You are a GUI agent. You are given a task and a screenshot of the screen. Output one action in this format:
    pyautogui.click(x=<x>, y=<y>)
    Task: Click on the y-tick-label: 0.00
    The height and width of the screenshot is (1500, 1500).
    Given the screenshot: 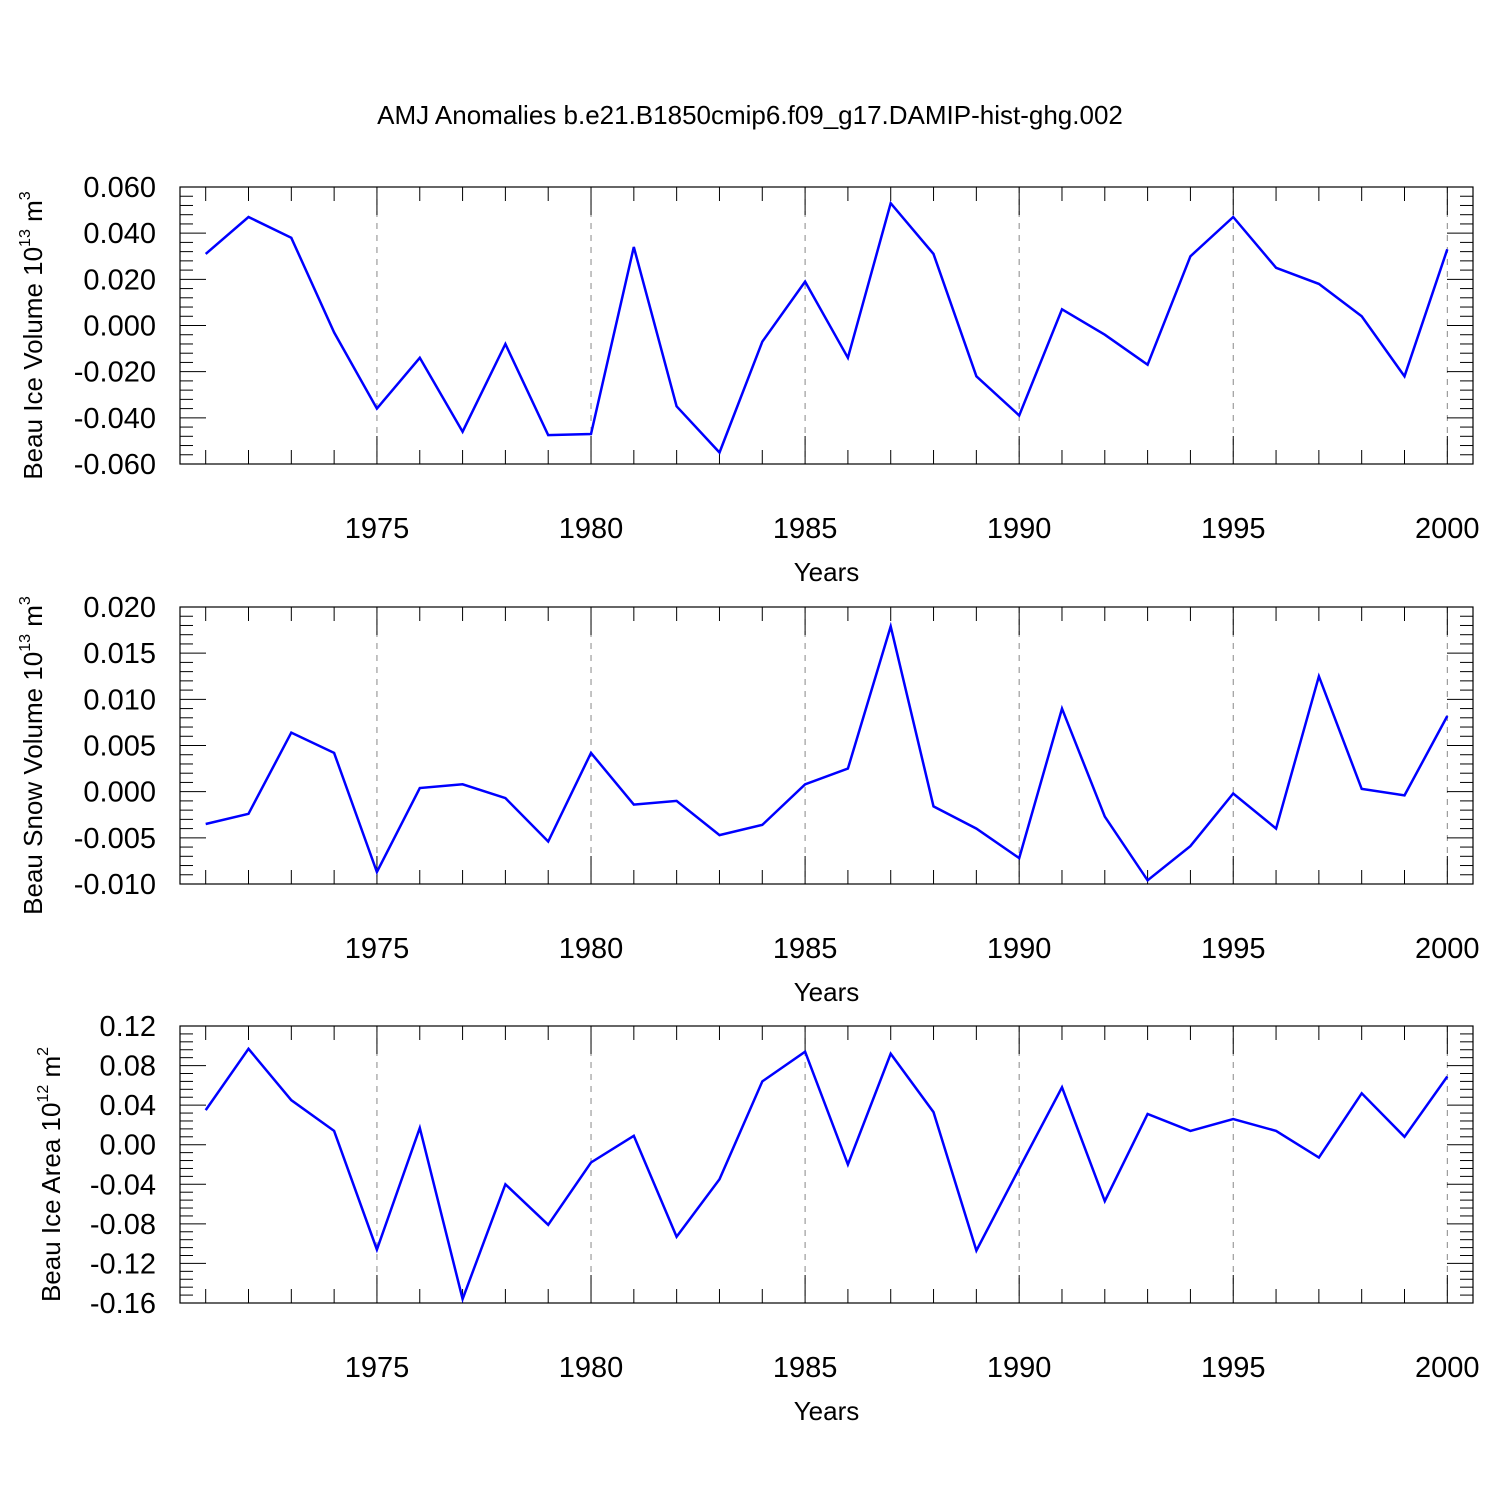 What is the action you would take?
    pyautogui.click(x=128, y=1146)
    